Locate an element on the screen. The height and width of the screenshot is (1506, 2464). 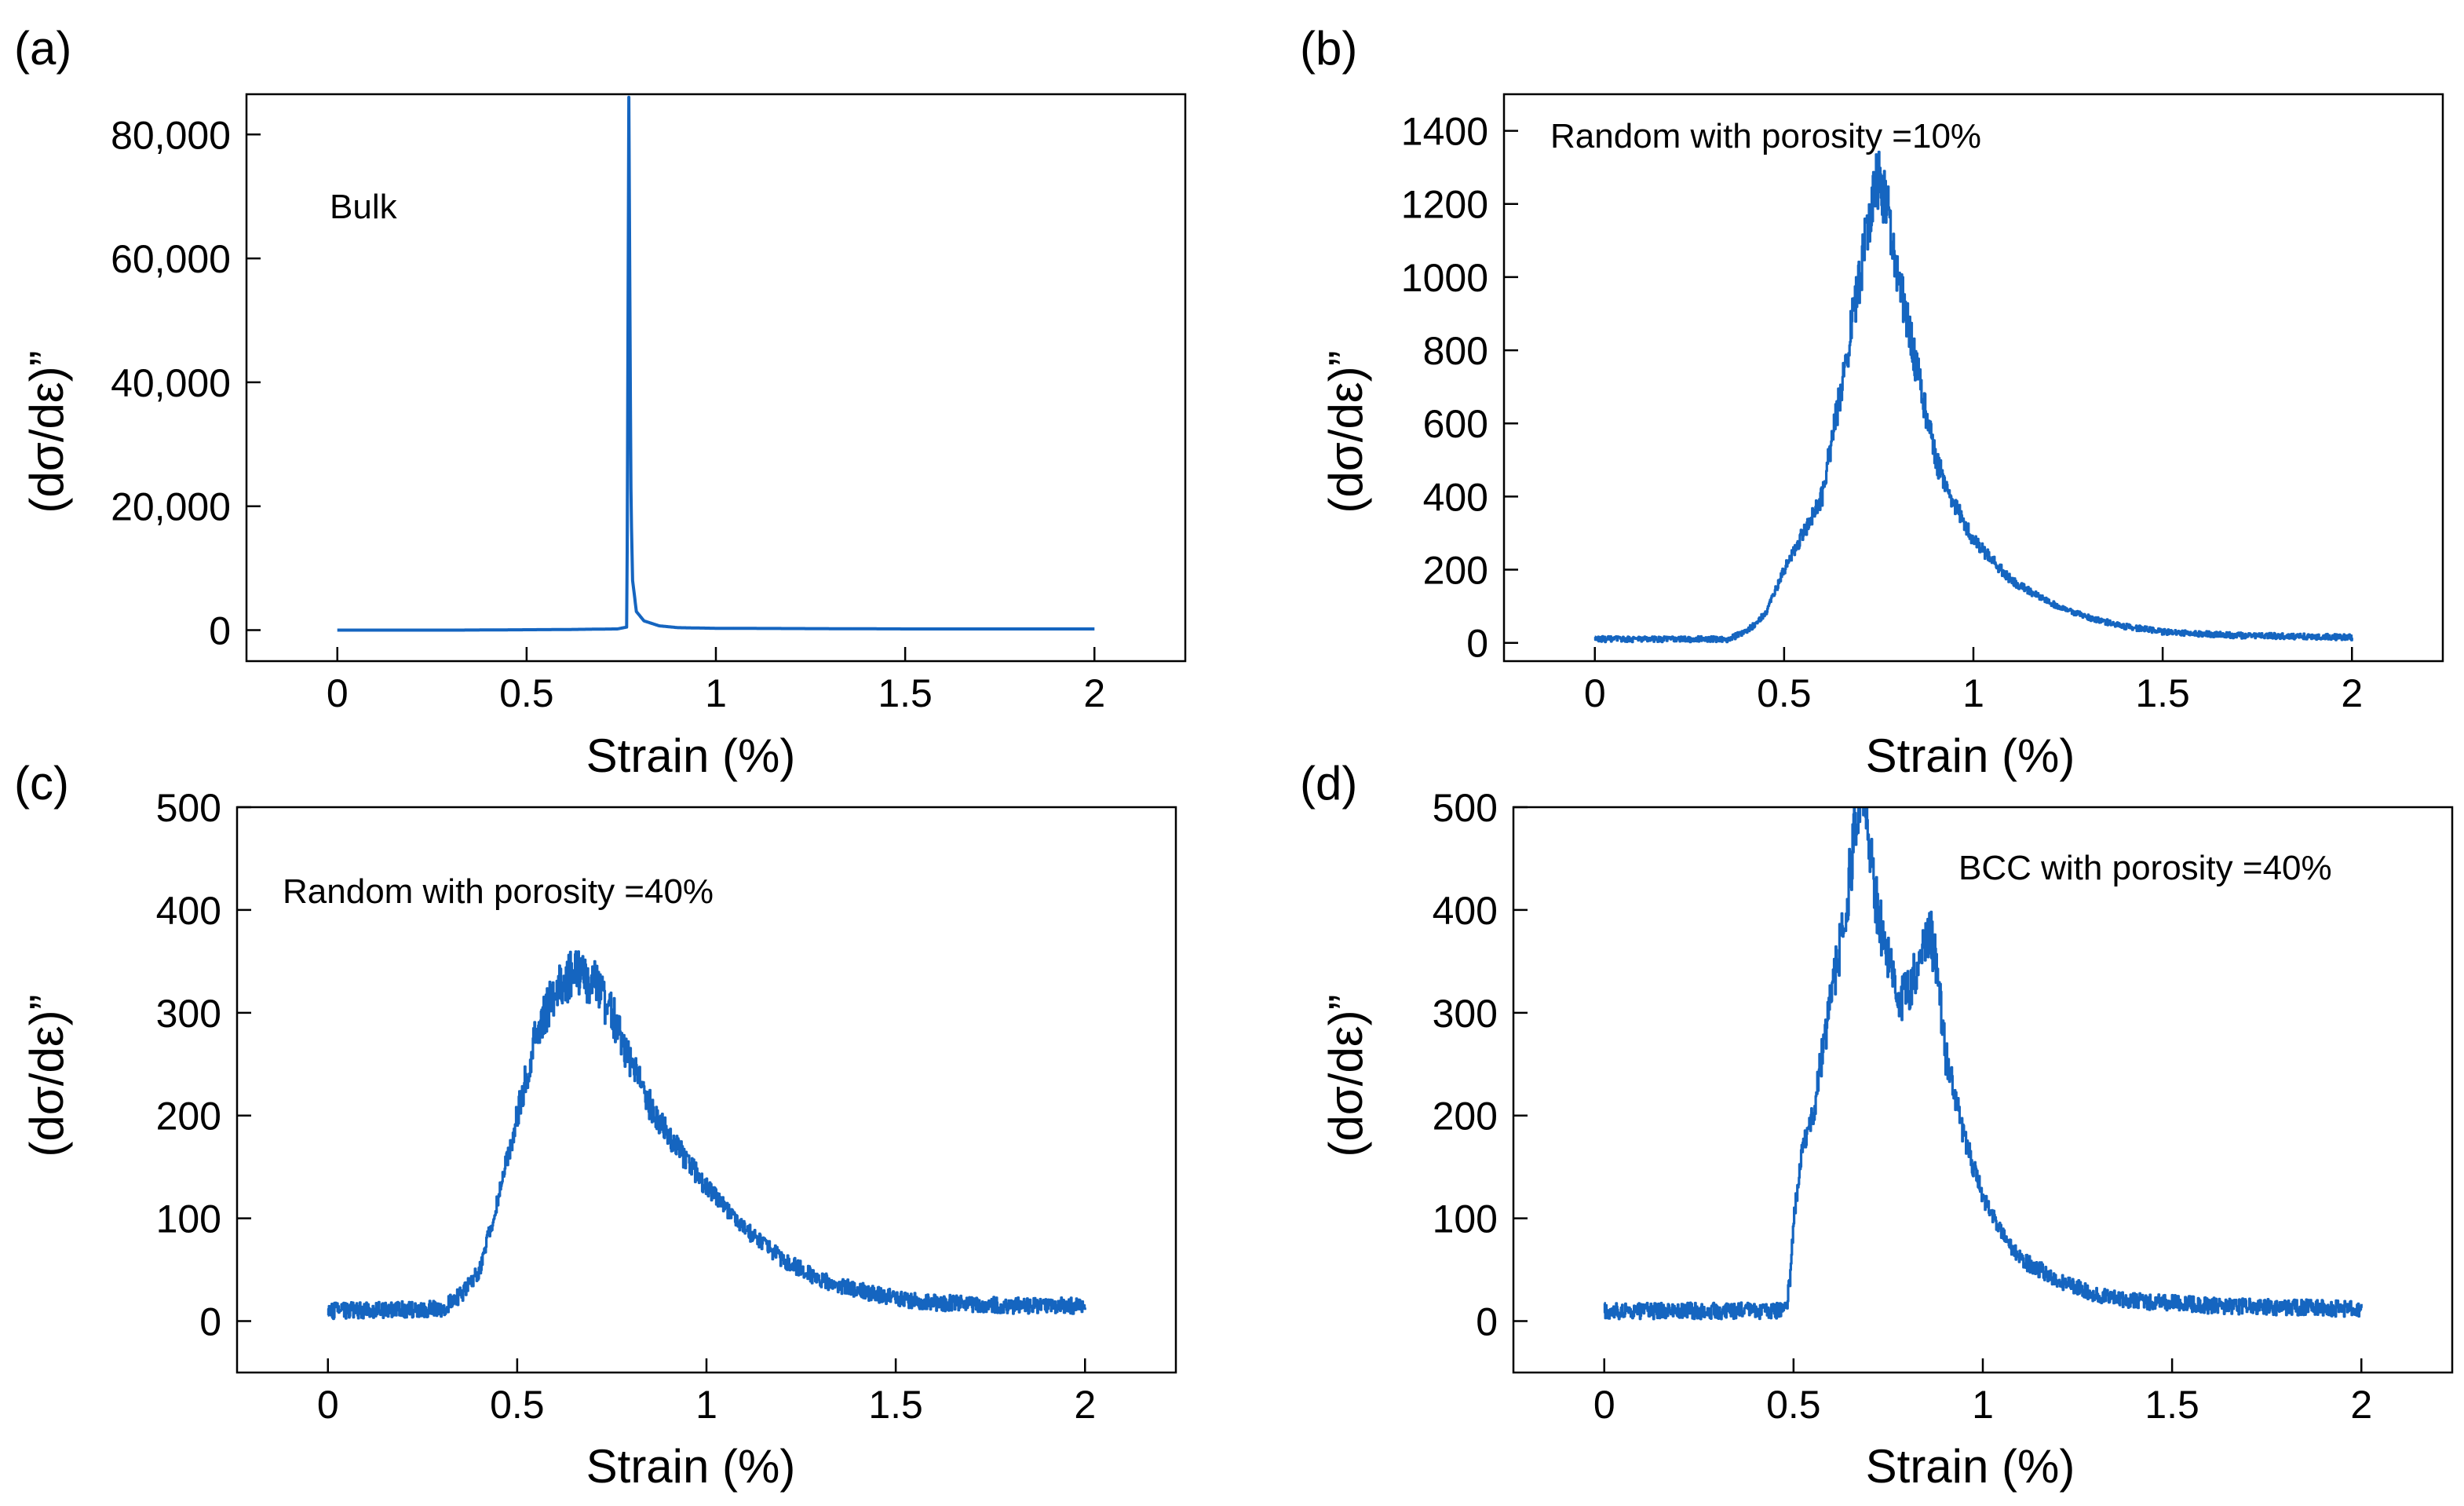
panel-b-y-tick-label: 1000 is located at coordinates (1444, 278).